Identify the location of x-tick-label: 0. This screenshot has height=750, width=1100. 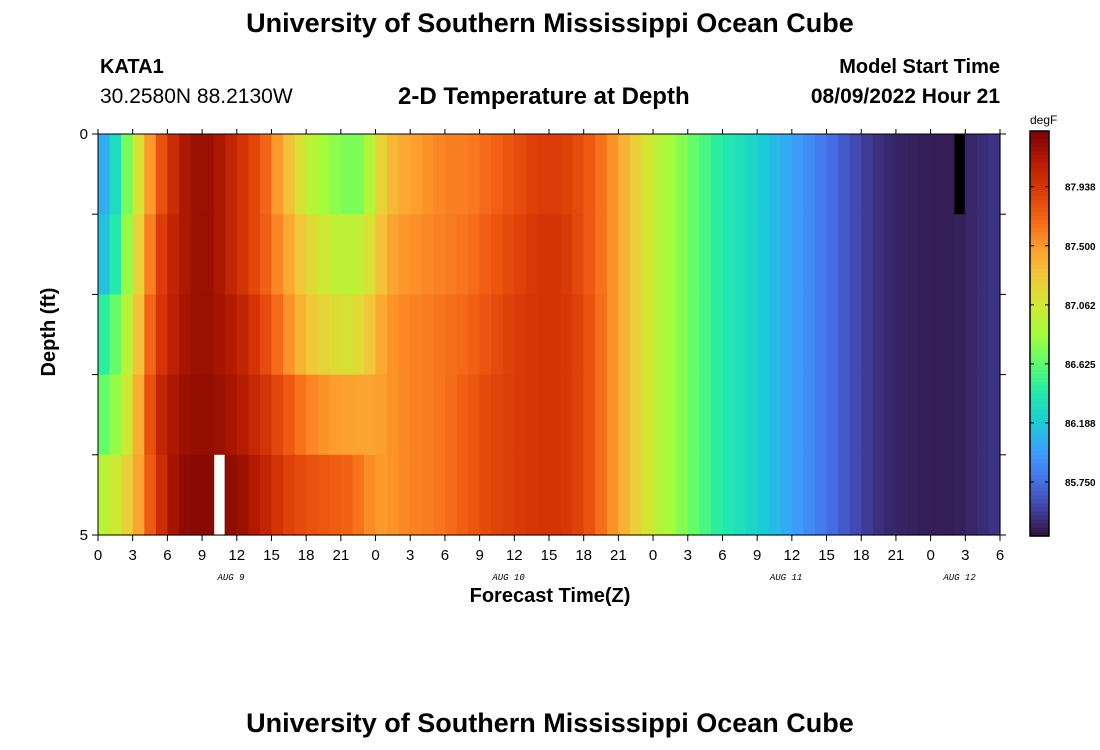
(375, 555).